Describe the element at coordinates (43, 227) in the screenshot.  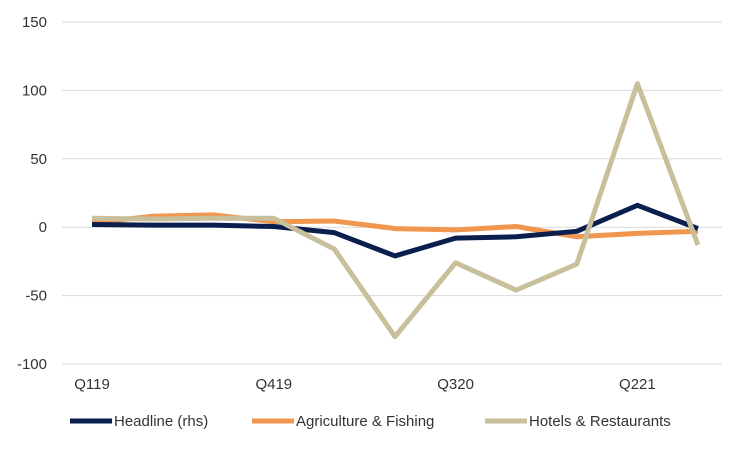
I see `y-tick-label: 0` at that location.